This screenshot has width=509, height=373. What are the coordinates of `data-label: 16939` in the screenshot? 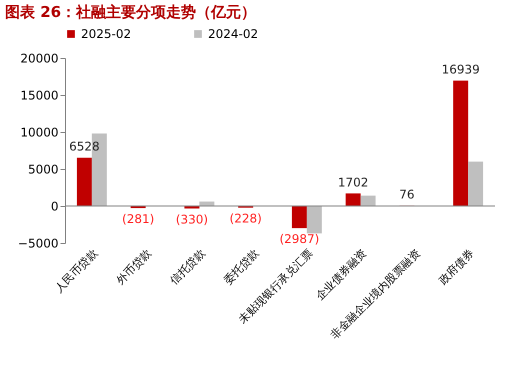 It's located at (461, 69).